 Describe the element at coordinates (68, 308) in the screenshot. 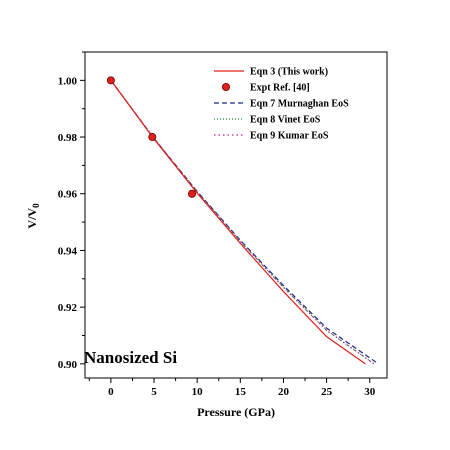

I see `y-tick-label: 0.92` at that location.